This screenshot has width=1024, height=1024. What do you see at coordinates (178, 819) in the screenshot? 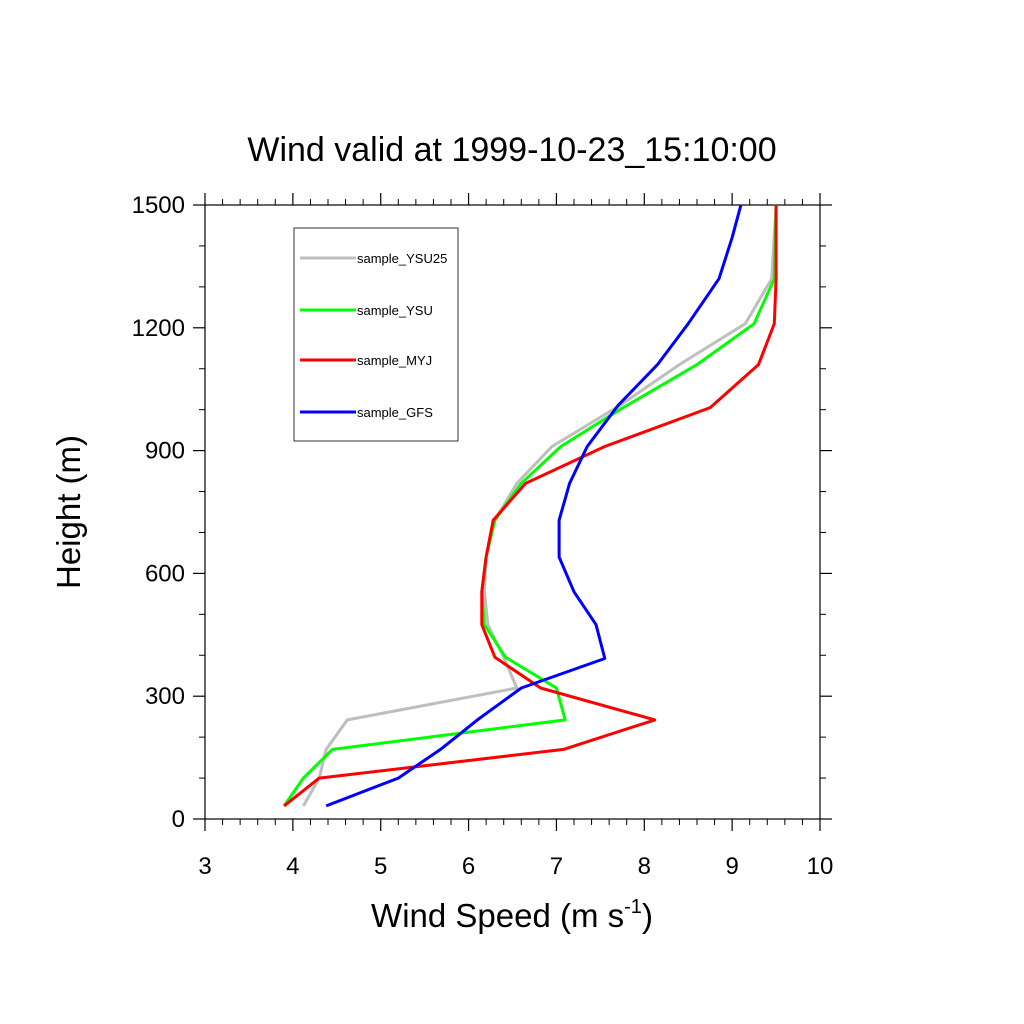
I see `y-tick-label: 0` at bounding box center [178, 819].